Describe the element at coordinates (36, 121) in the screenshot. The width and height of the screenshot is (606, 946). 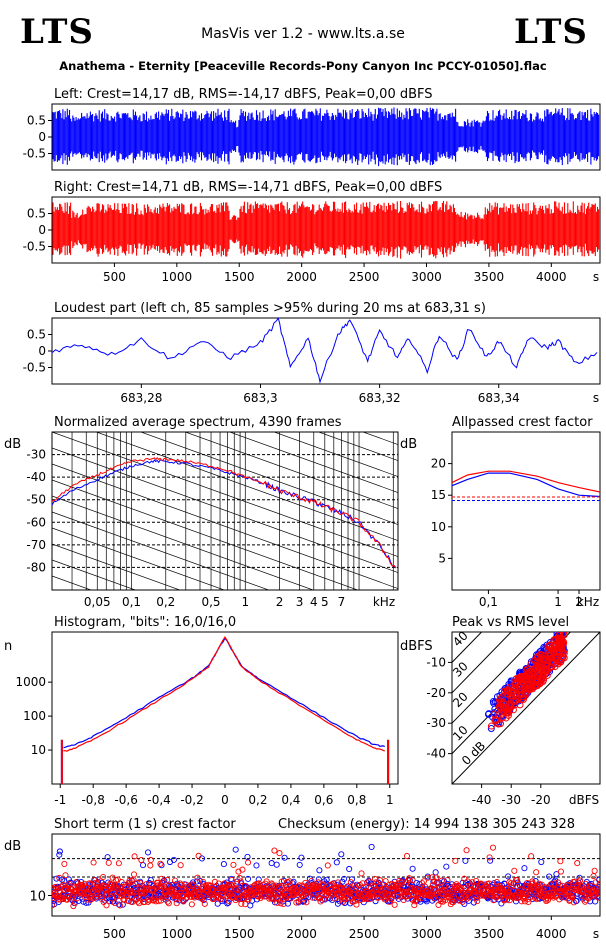
I see `y-tick-label: 0.5` at that location.